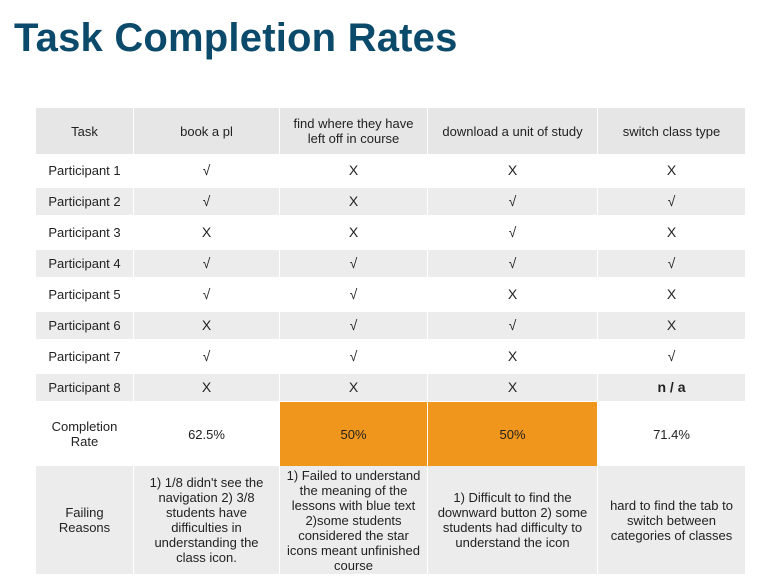  I want to click on completion-rate-row: Completion Rate 62.5% 50% 50% 71.4%, so click(391, 434).